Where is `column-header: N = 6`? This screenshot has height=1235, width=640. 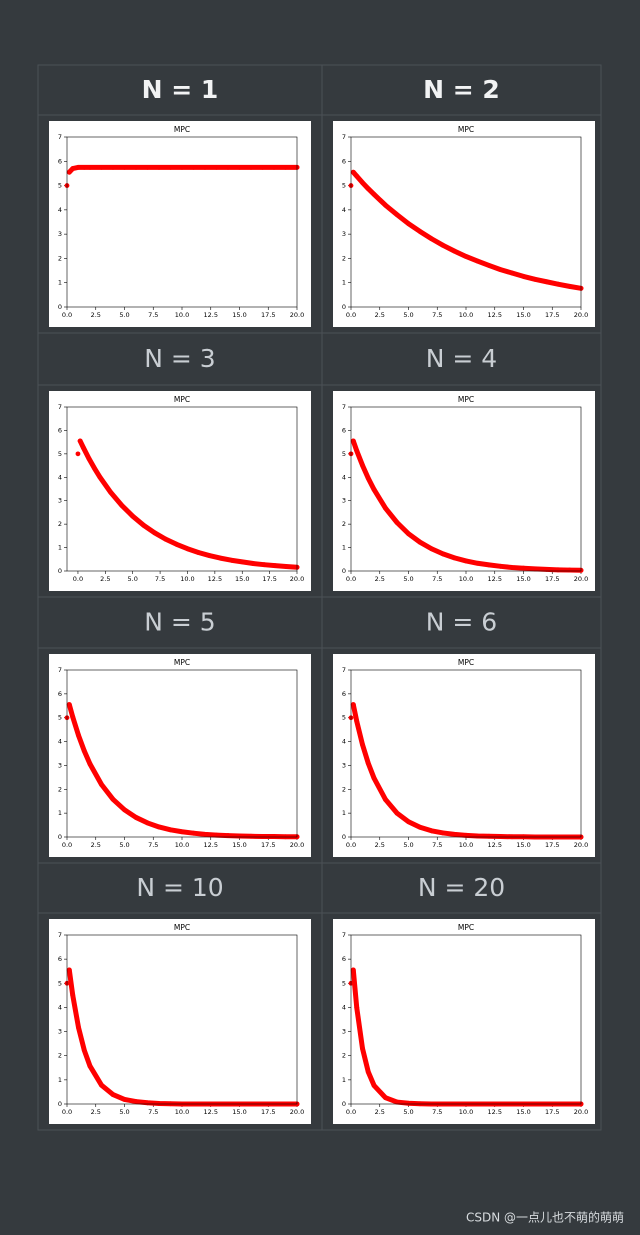 column-header: N = 6 is located at coordinates (461, 622).